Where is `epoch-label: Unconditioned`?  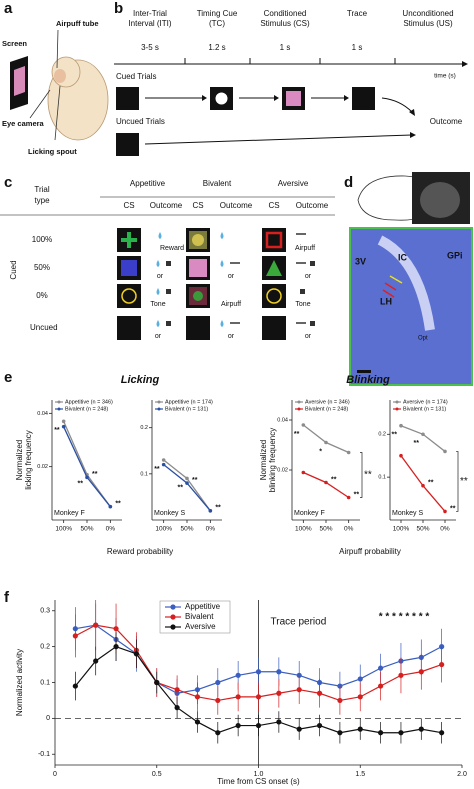
epoch-label: Unconditioned is located at coordinates (427, 13).